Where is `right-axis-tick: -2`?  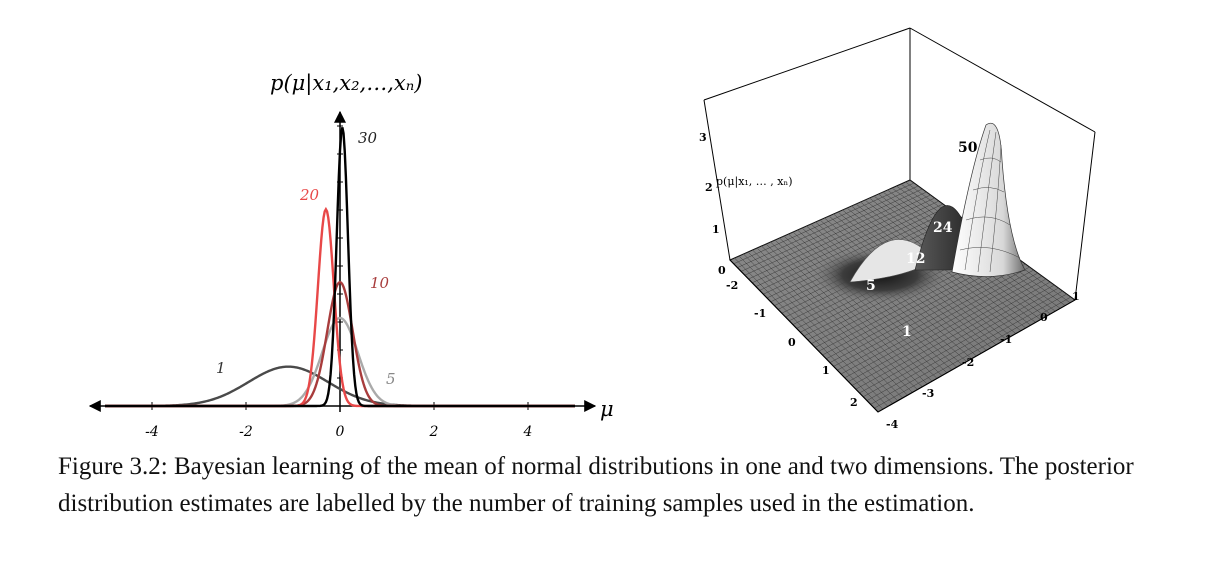
right-axis-tick: -2 is located at coordinates (968, 362).